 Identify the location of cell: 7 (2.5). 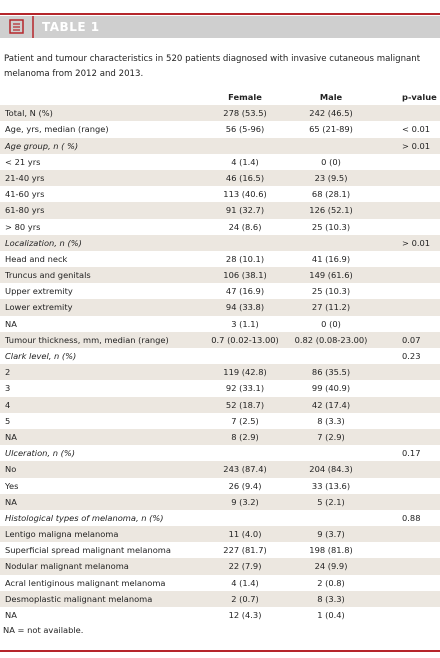
(245, 420).